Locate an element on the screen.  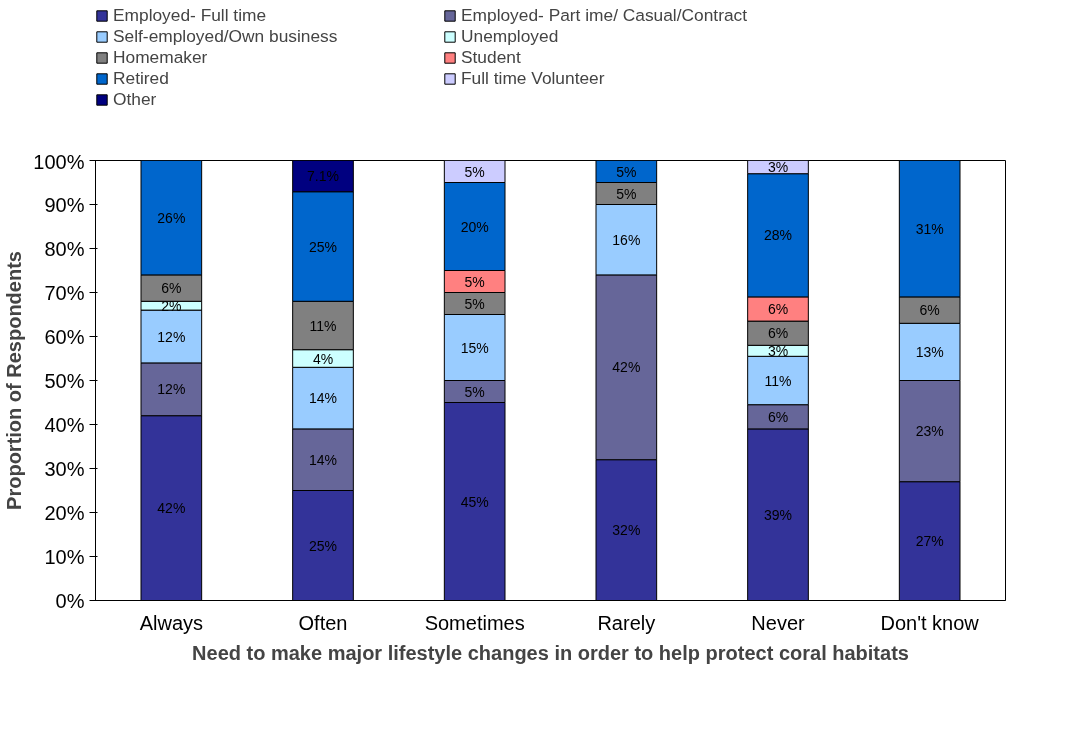
x-axis-title: Need to make major lifestyle changes in order to help protect coral habitats is located at coordinates (550, 652).